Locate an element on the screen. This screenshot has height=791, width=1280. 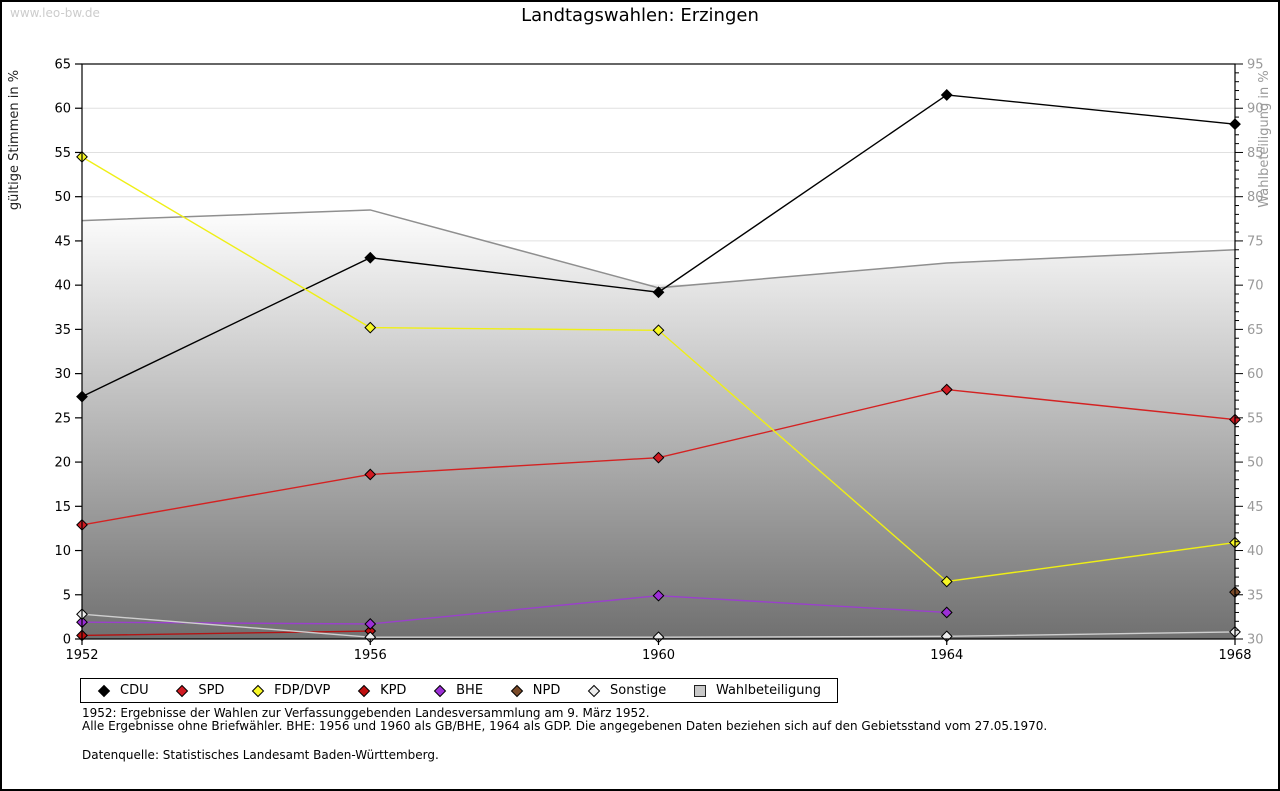
legend-item-npd: NPD is located at coordinates (535, 690).